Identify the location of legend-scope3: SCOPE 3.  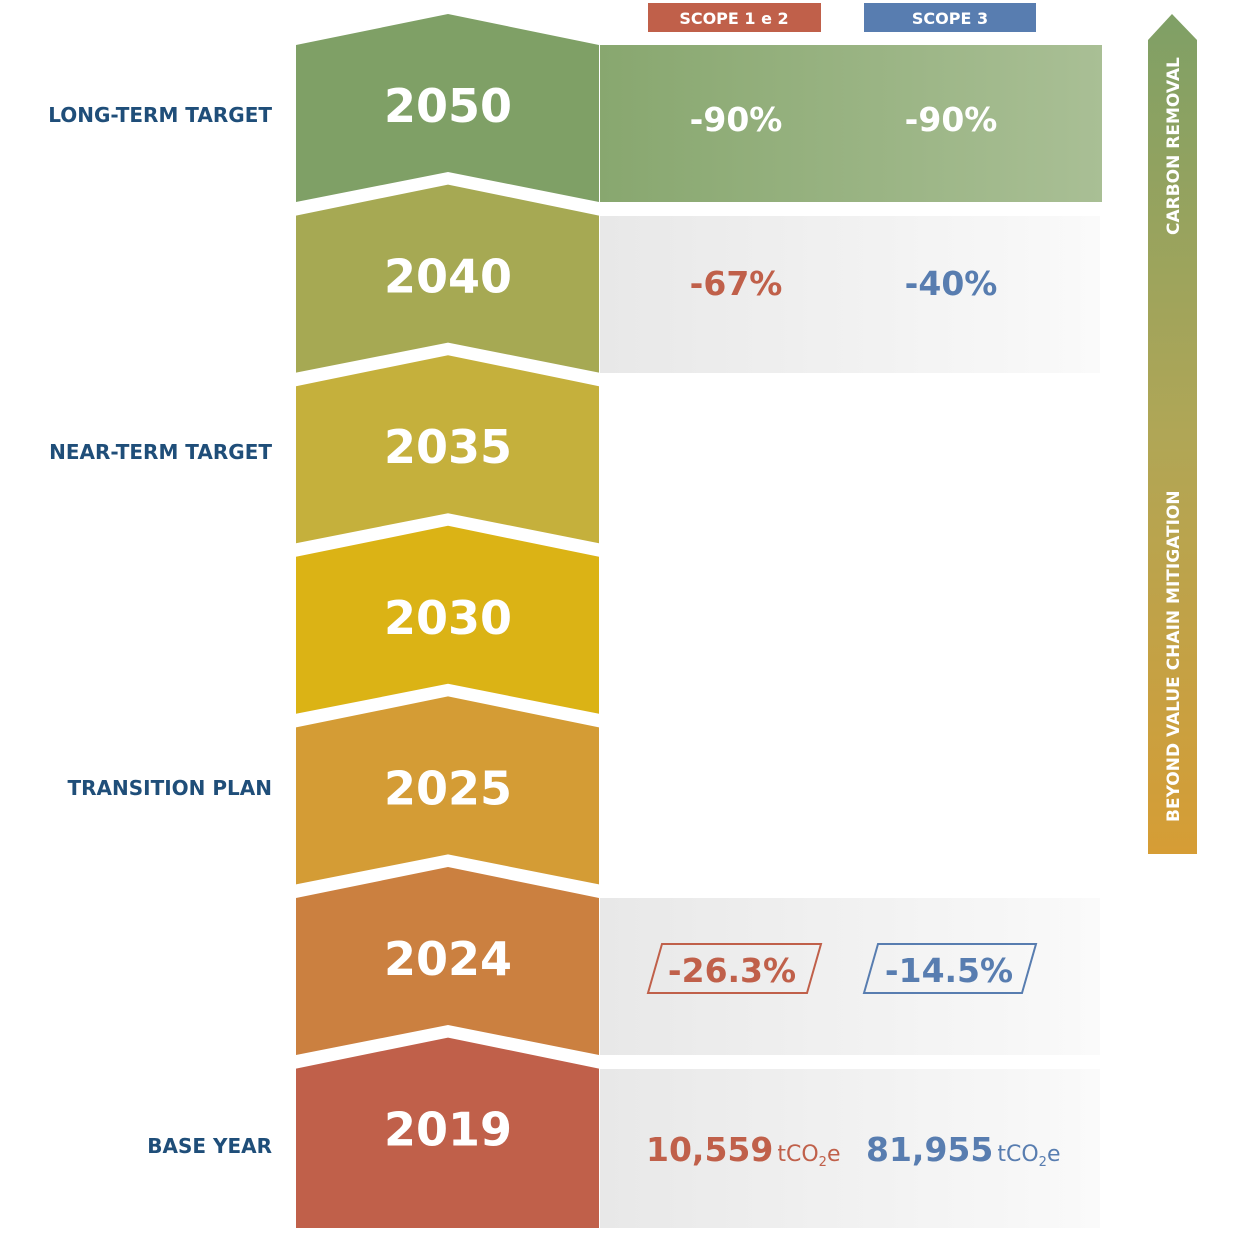
(950, 18).